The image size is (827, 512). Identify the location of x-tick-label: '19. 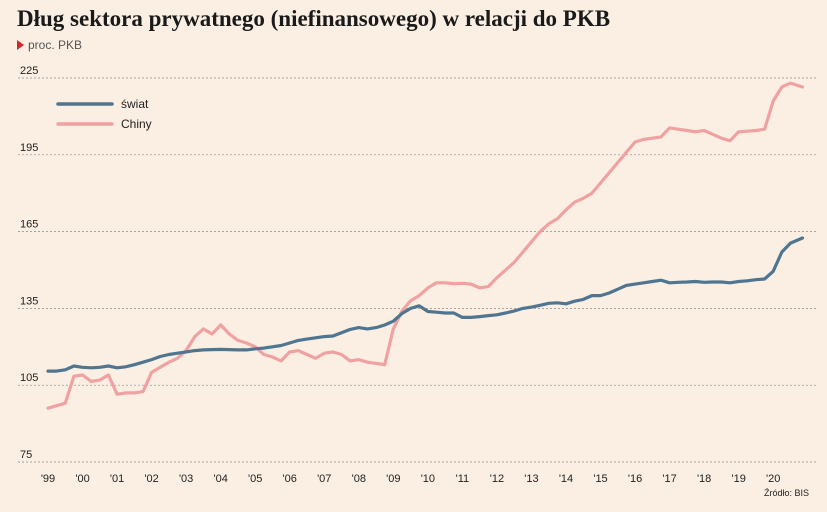
(738, 479).